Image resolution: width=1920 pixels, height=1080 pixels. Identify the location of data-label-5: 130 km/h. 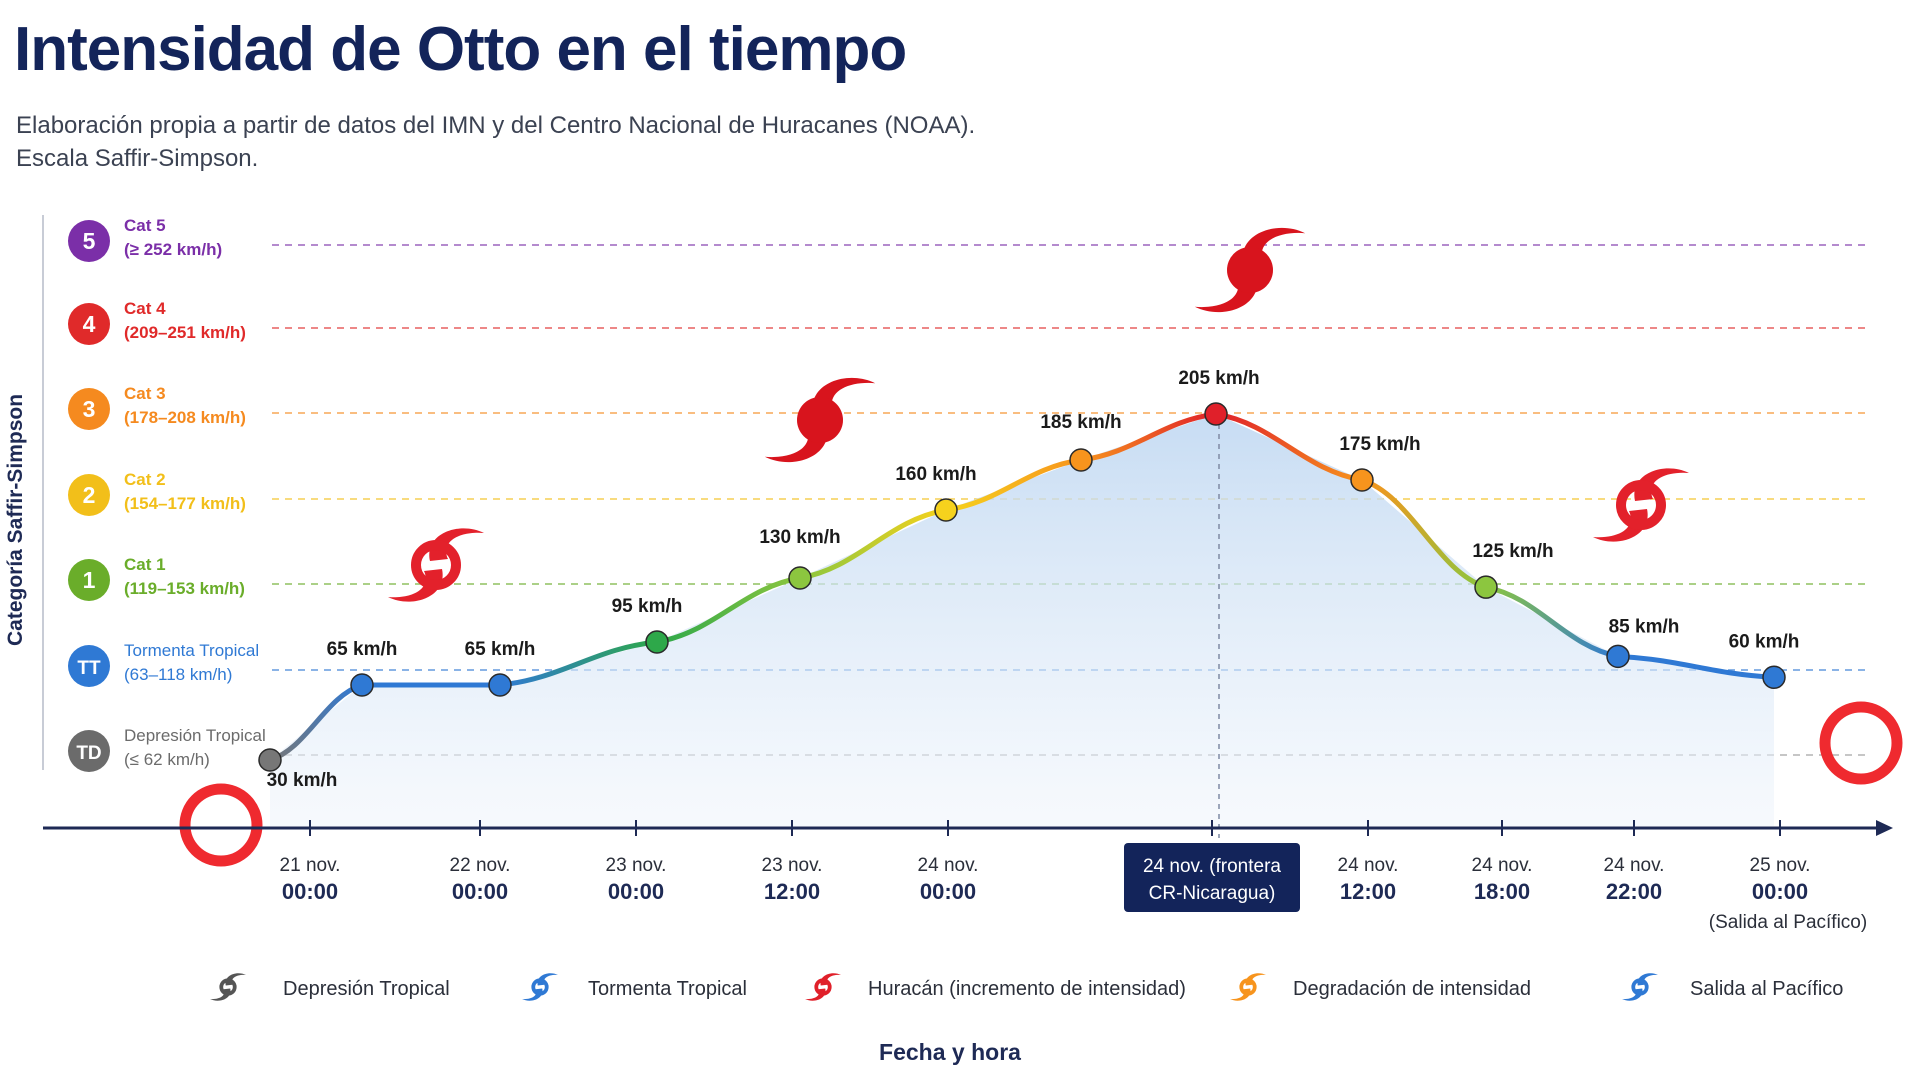
(799, 537).